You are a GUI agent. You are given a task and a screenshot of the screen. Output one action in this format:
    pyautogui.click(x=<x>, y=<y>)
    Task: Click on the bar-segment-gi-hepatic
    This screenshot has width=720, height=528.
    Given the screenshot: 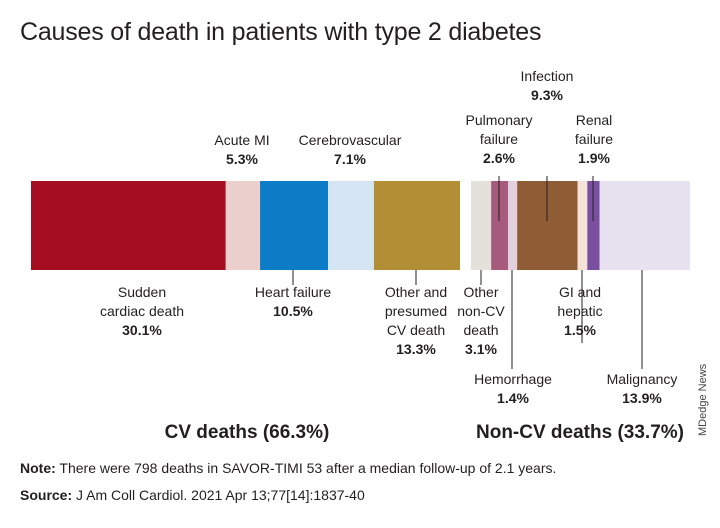 What is the action you would take?
    pyautogui.click(x=582, y=225)
    